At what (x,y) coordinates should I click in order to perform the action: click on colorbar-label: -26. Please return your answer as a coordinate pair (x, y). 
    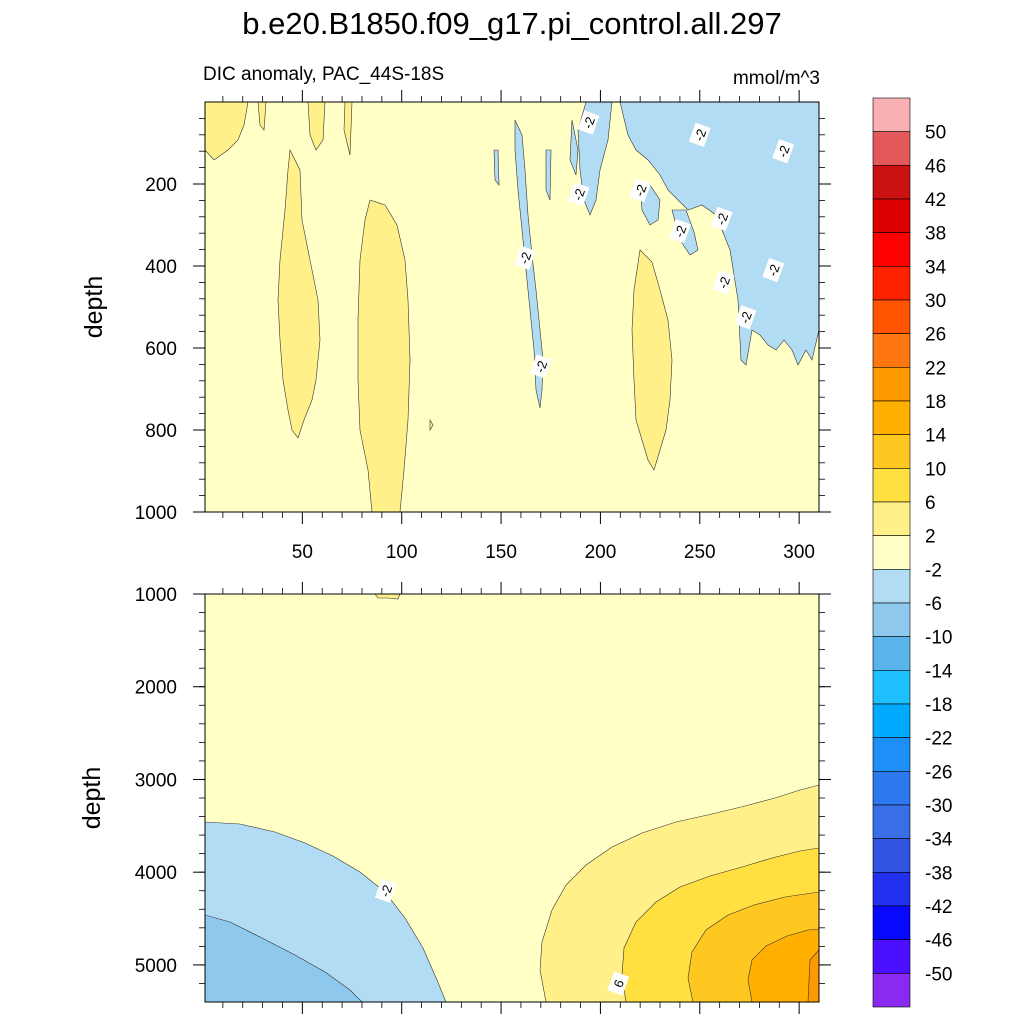
    Looking at the image, I should click on (938, 772).